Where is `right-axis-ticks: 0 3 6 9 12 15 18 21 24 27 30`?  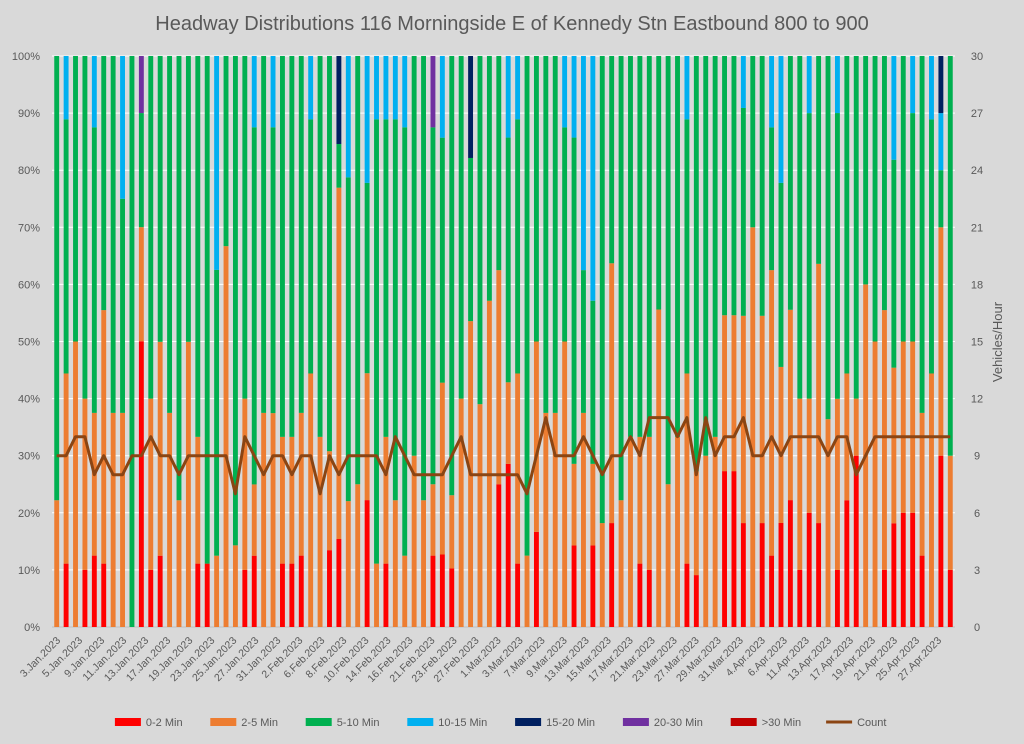 right-axis-ticks: 0 3 6 9 12 15 18 21 24 27 30 is located at coordinates (977, 342).